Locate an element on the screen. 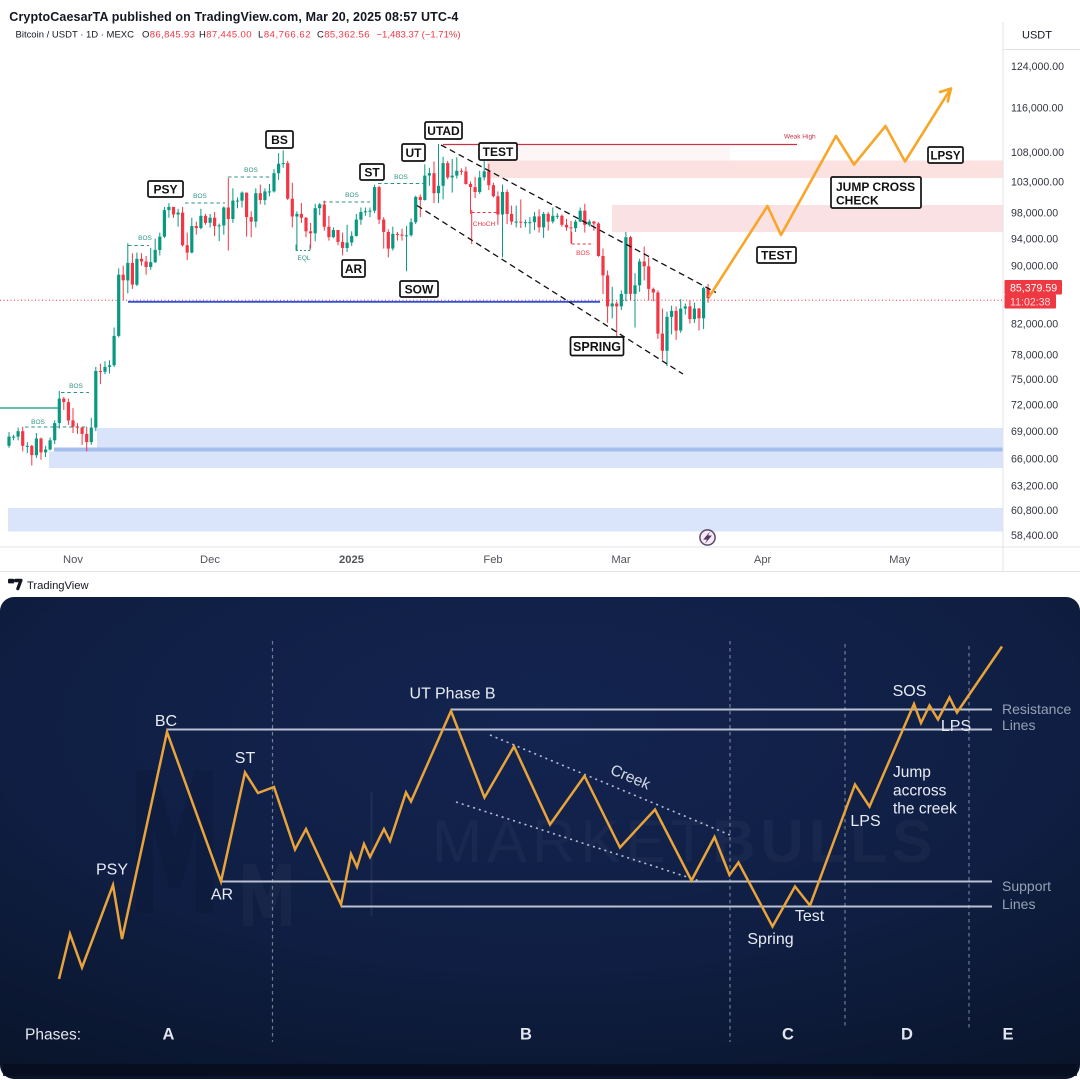 The height and width of the screenshot is (1080, 1080). svg-text: 11:02:38 is located at coordinates (1030, 303).